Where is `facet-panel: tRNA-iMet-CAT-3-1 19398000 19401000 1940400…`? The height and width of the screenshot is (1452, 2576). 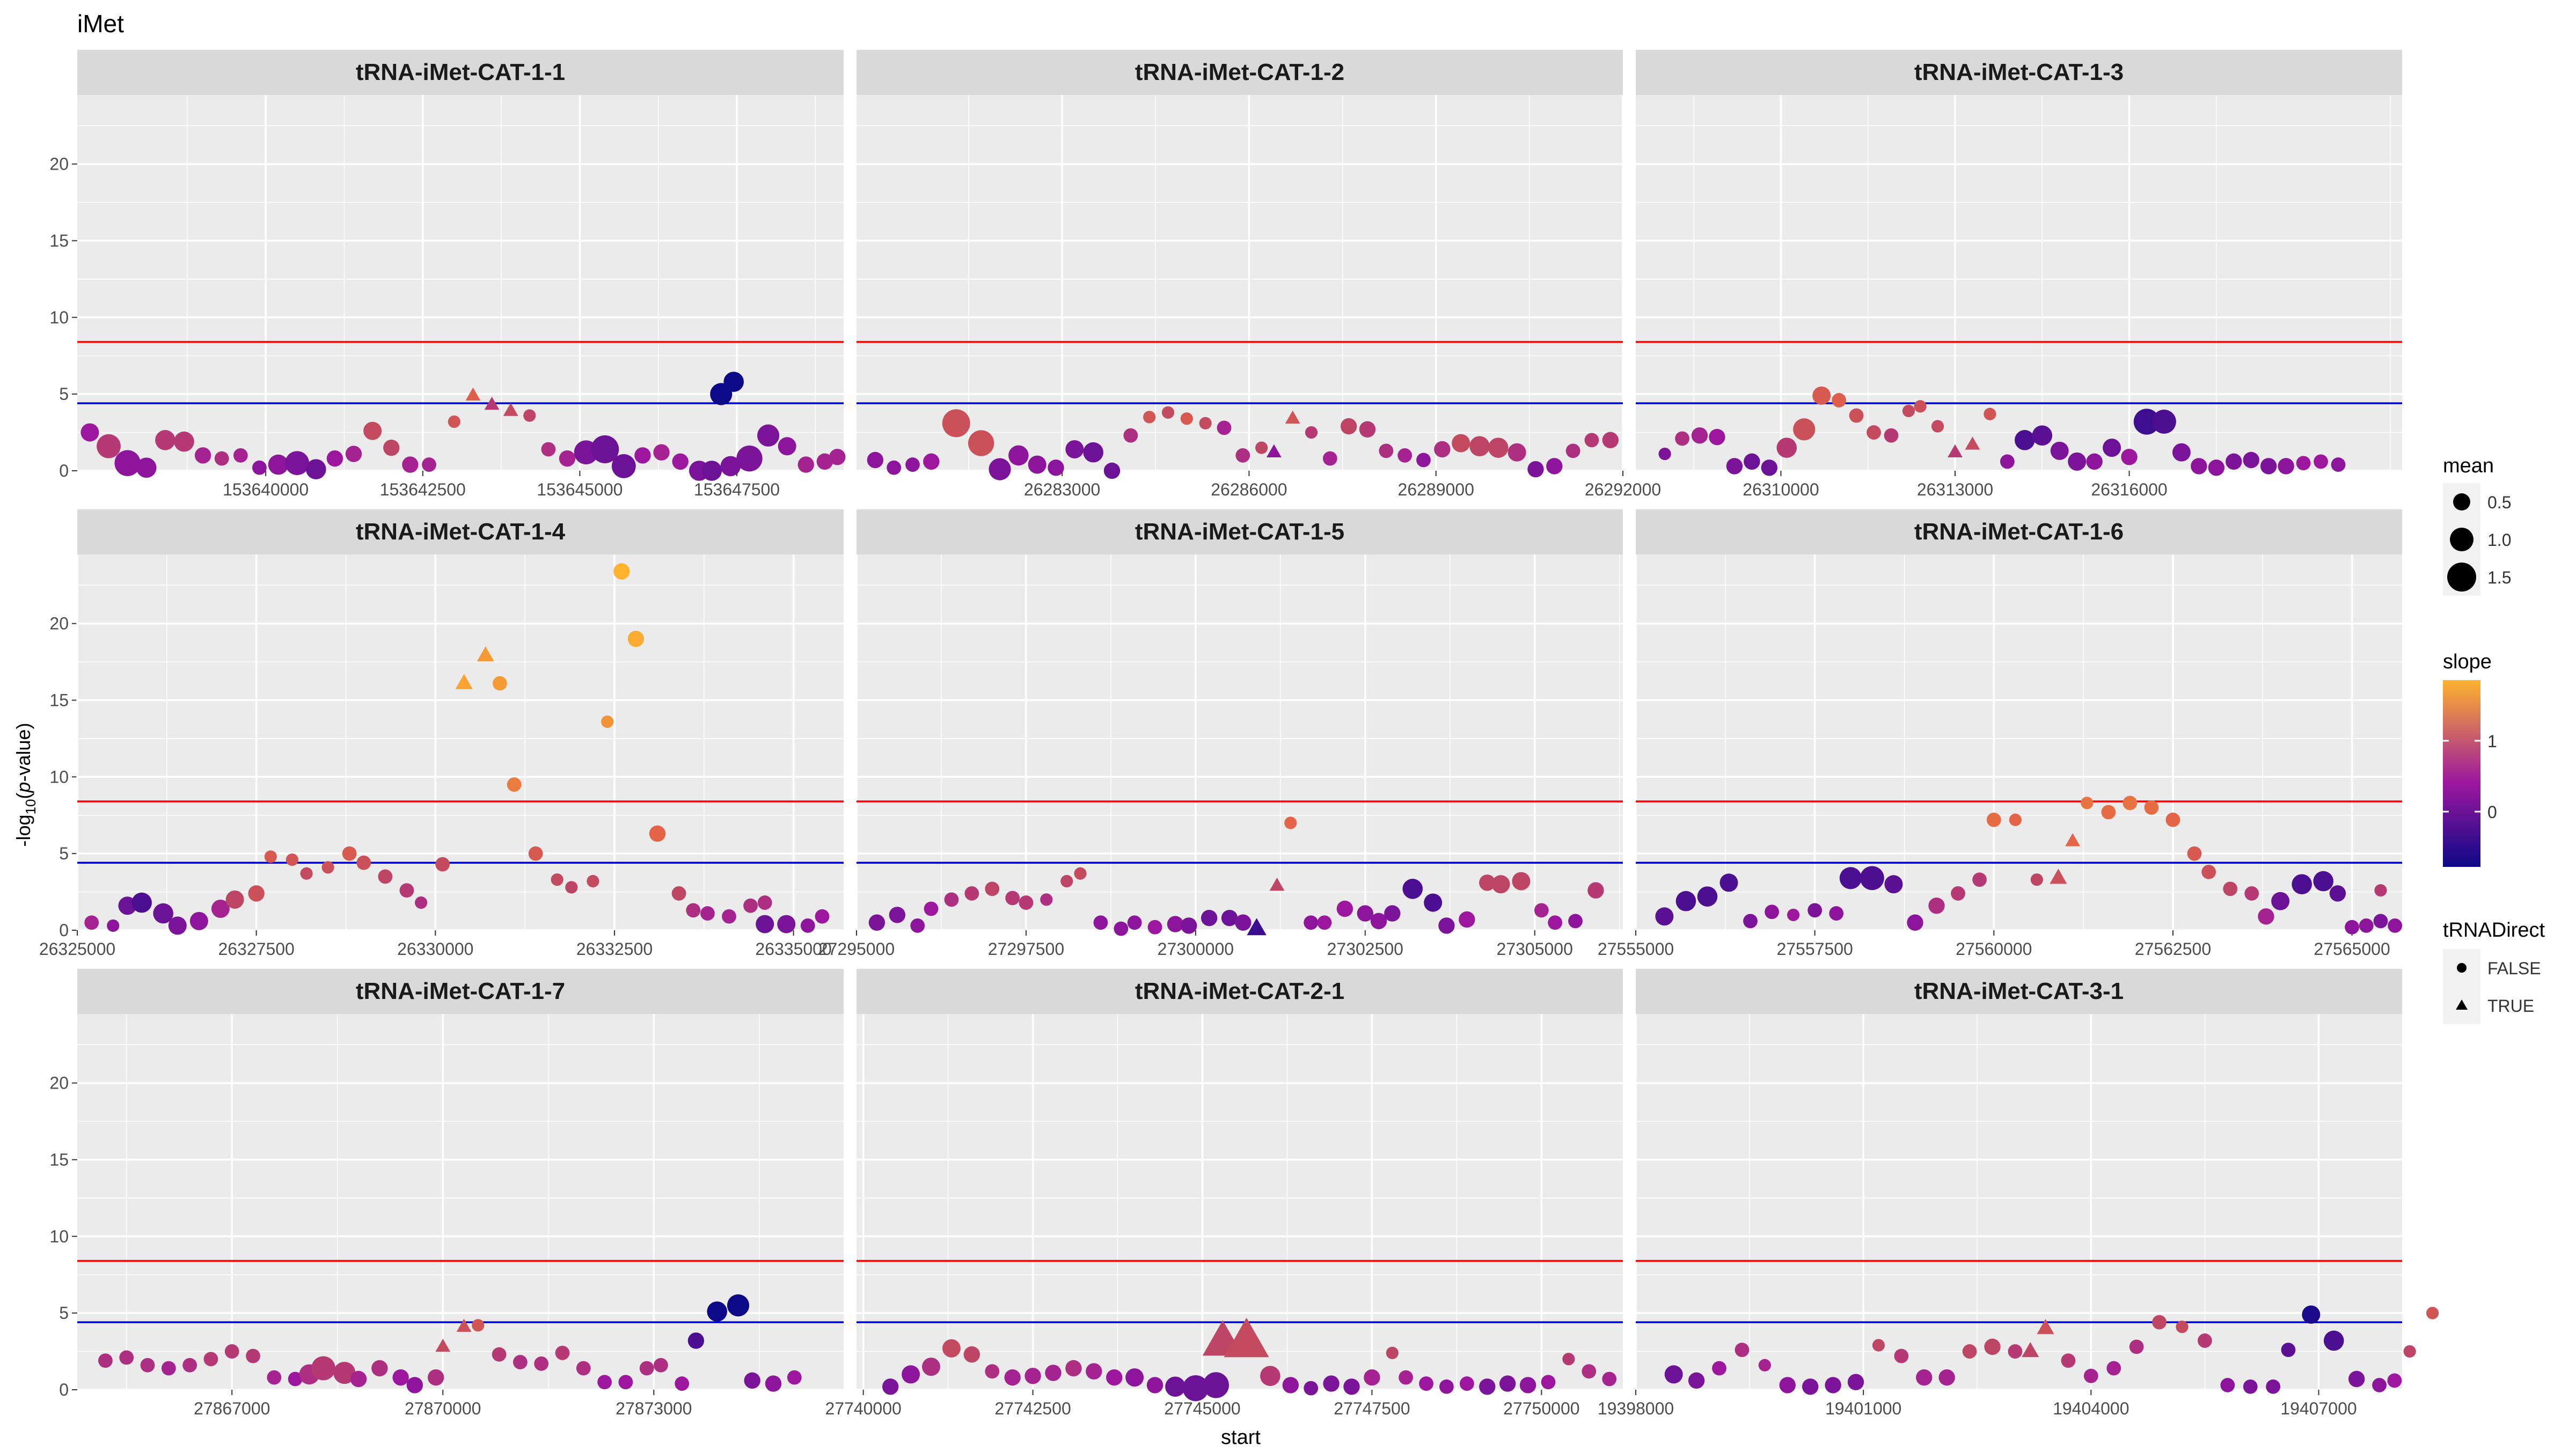
facet-panel: tRNA-iMet-CAT-3-1 19398000 19401000 1940400… is located at coordinates (2018, 1193).